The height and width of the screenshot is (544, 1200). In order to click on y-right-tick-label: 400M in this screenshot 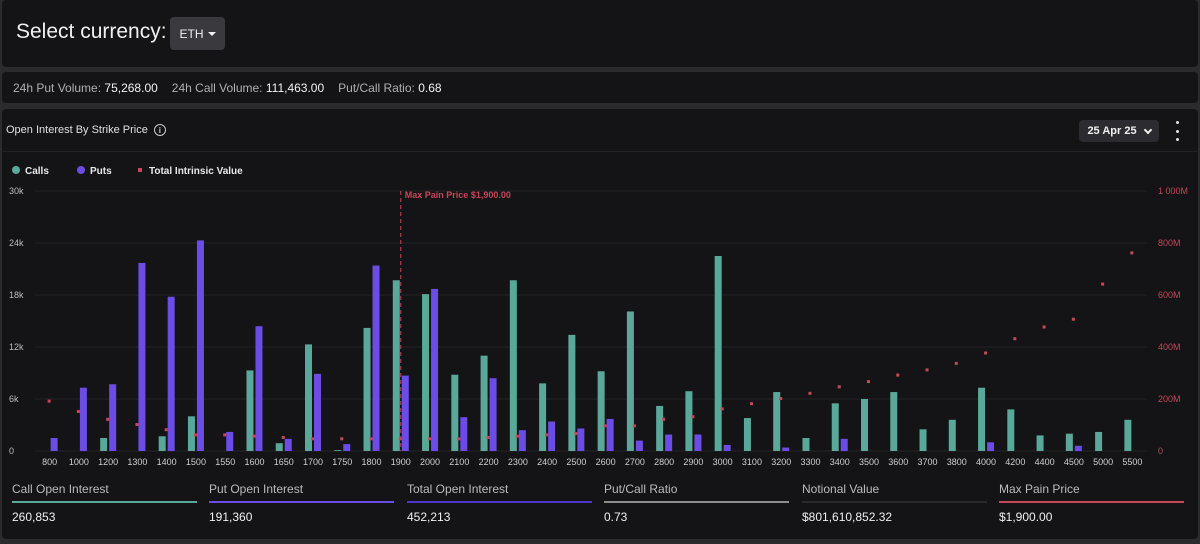, I will do `click(1169, 347)`.